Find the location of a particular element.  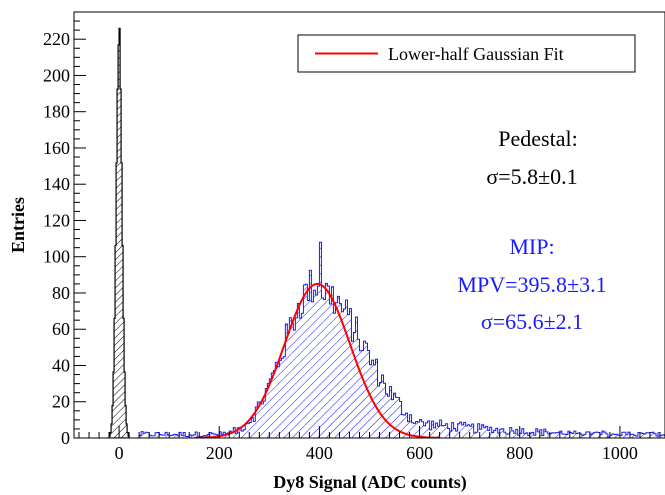

mip-sigma: σ=65.6±2.1 is located at coordinates (532, 321).